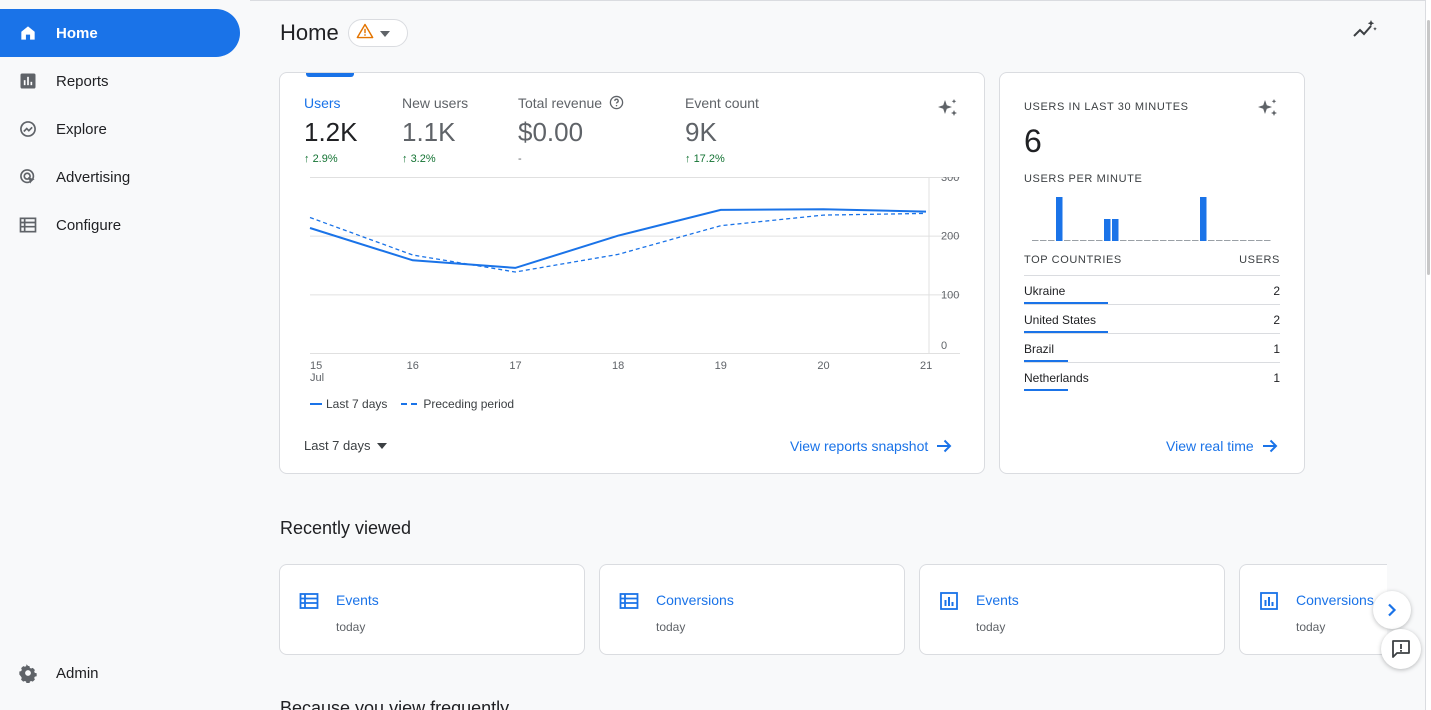 The width and height of the screenshot is (1431, 710). I want to click on metric-event-count: Event count 9K ↑ 17.2%, so click(722, 130).